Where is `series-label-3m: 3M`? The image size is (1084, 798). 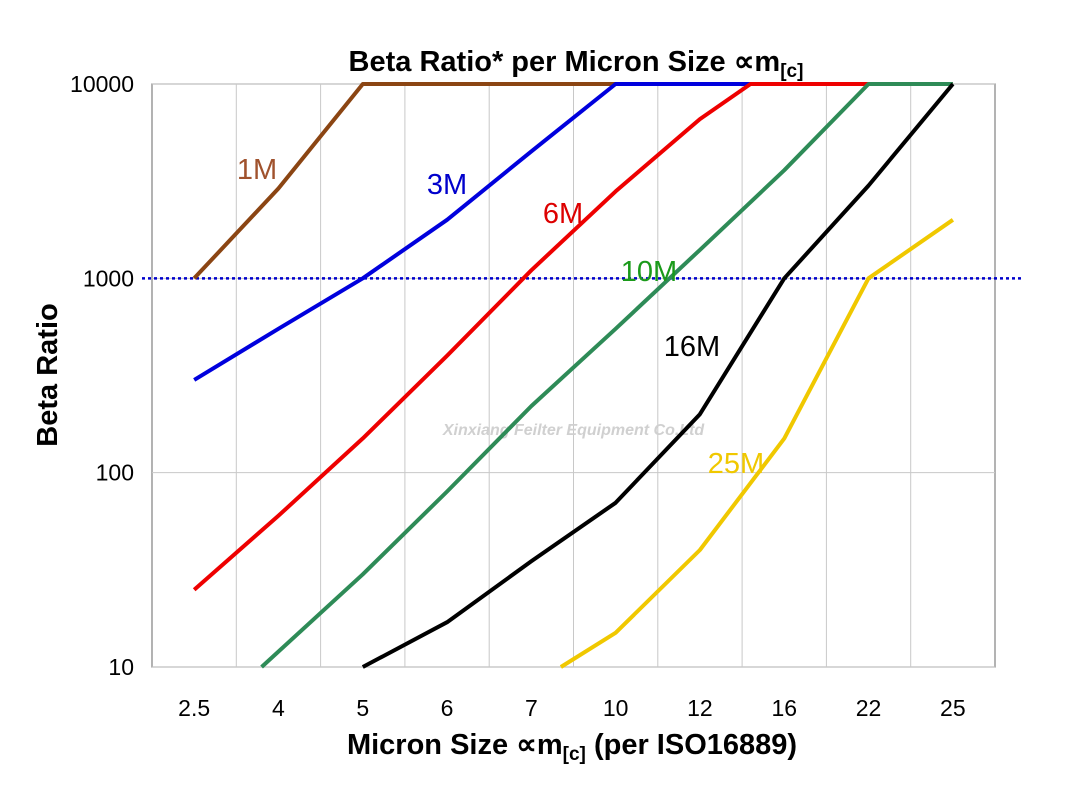
series-label-3m: 3M is located at coordinates (447, 185).